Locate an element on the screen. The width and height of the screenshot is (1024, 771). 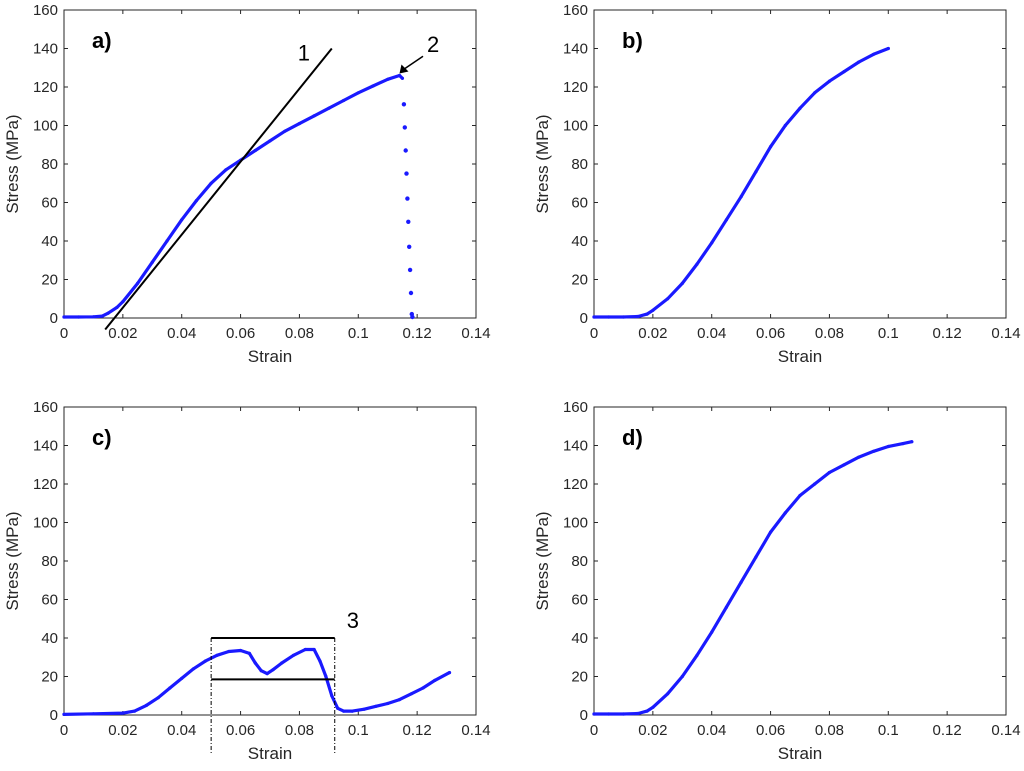
x-tick-label: 0.08 is located at coordinates (829, 730).